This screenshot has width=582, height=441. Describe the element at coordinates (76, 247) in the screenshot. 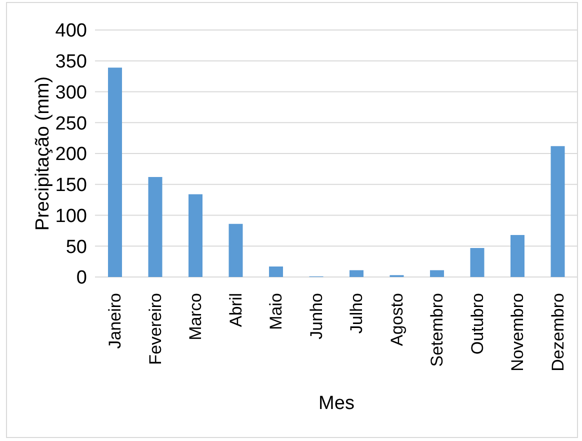

I see `y-tick-label: 50` at that location.